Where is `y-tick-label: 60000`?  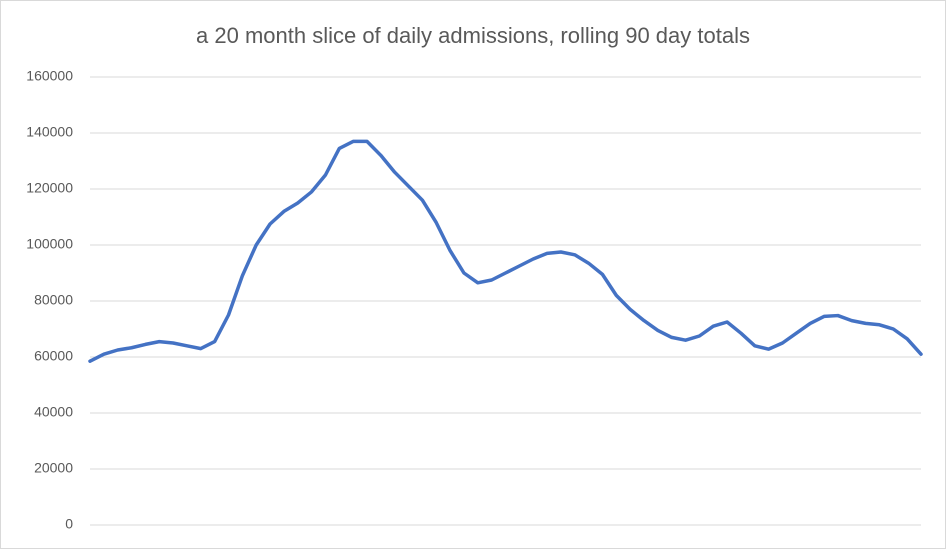
y-tick-label: 60000 is located at coordinates (53, 356).